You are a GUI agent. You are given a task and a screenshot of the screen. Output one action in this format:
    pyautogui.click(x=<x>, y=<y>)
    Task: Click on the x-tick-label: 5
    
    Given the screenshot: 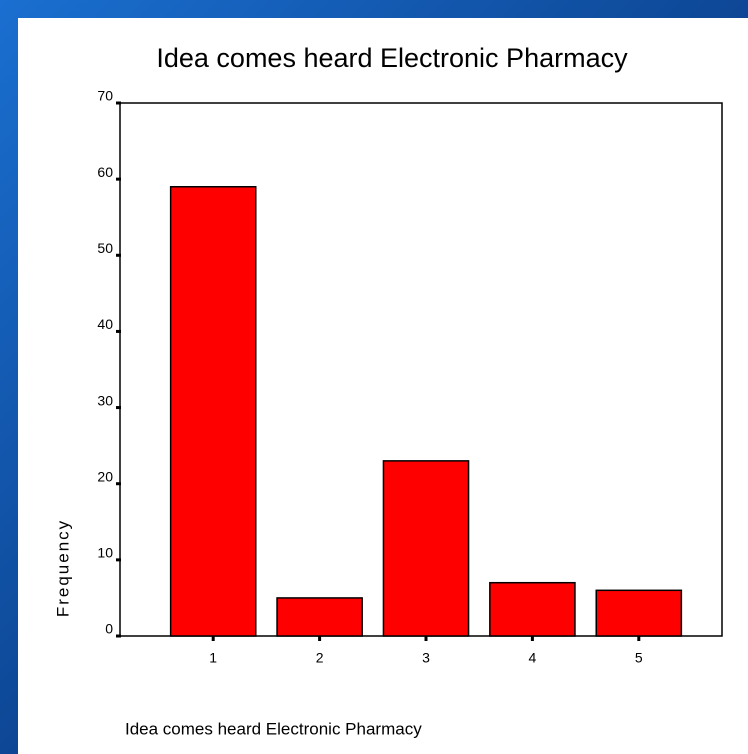 What is the action you would take?
    pyautogui.click(x=639, y=658)
    